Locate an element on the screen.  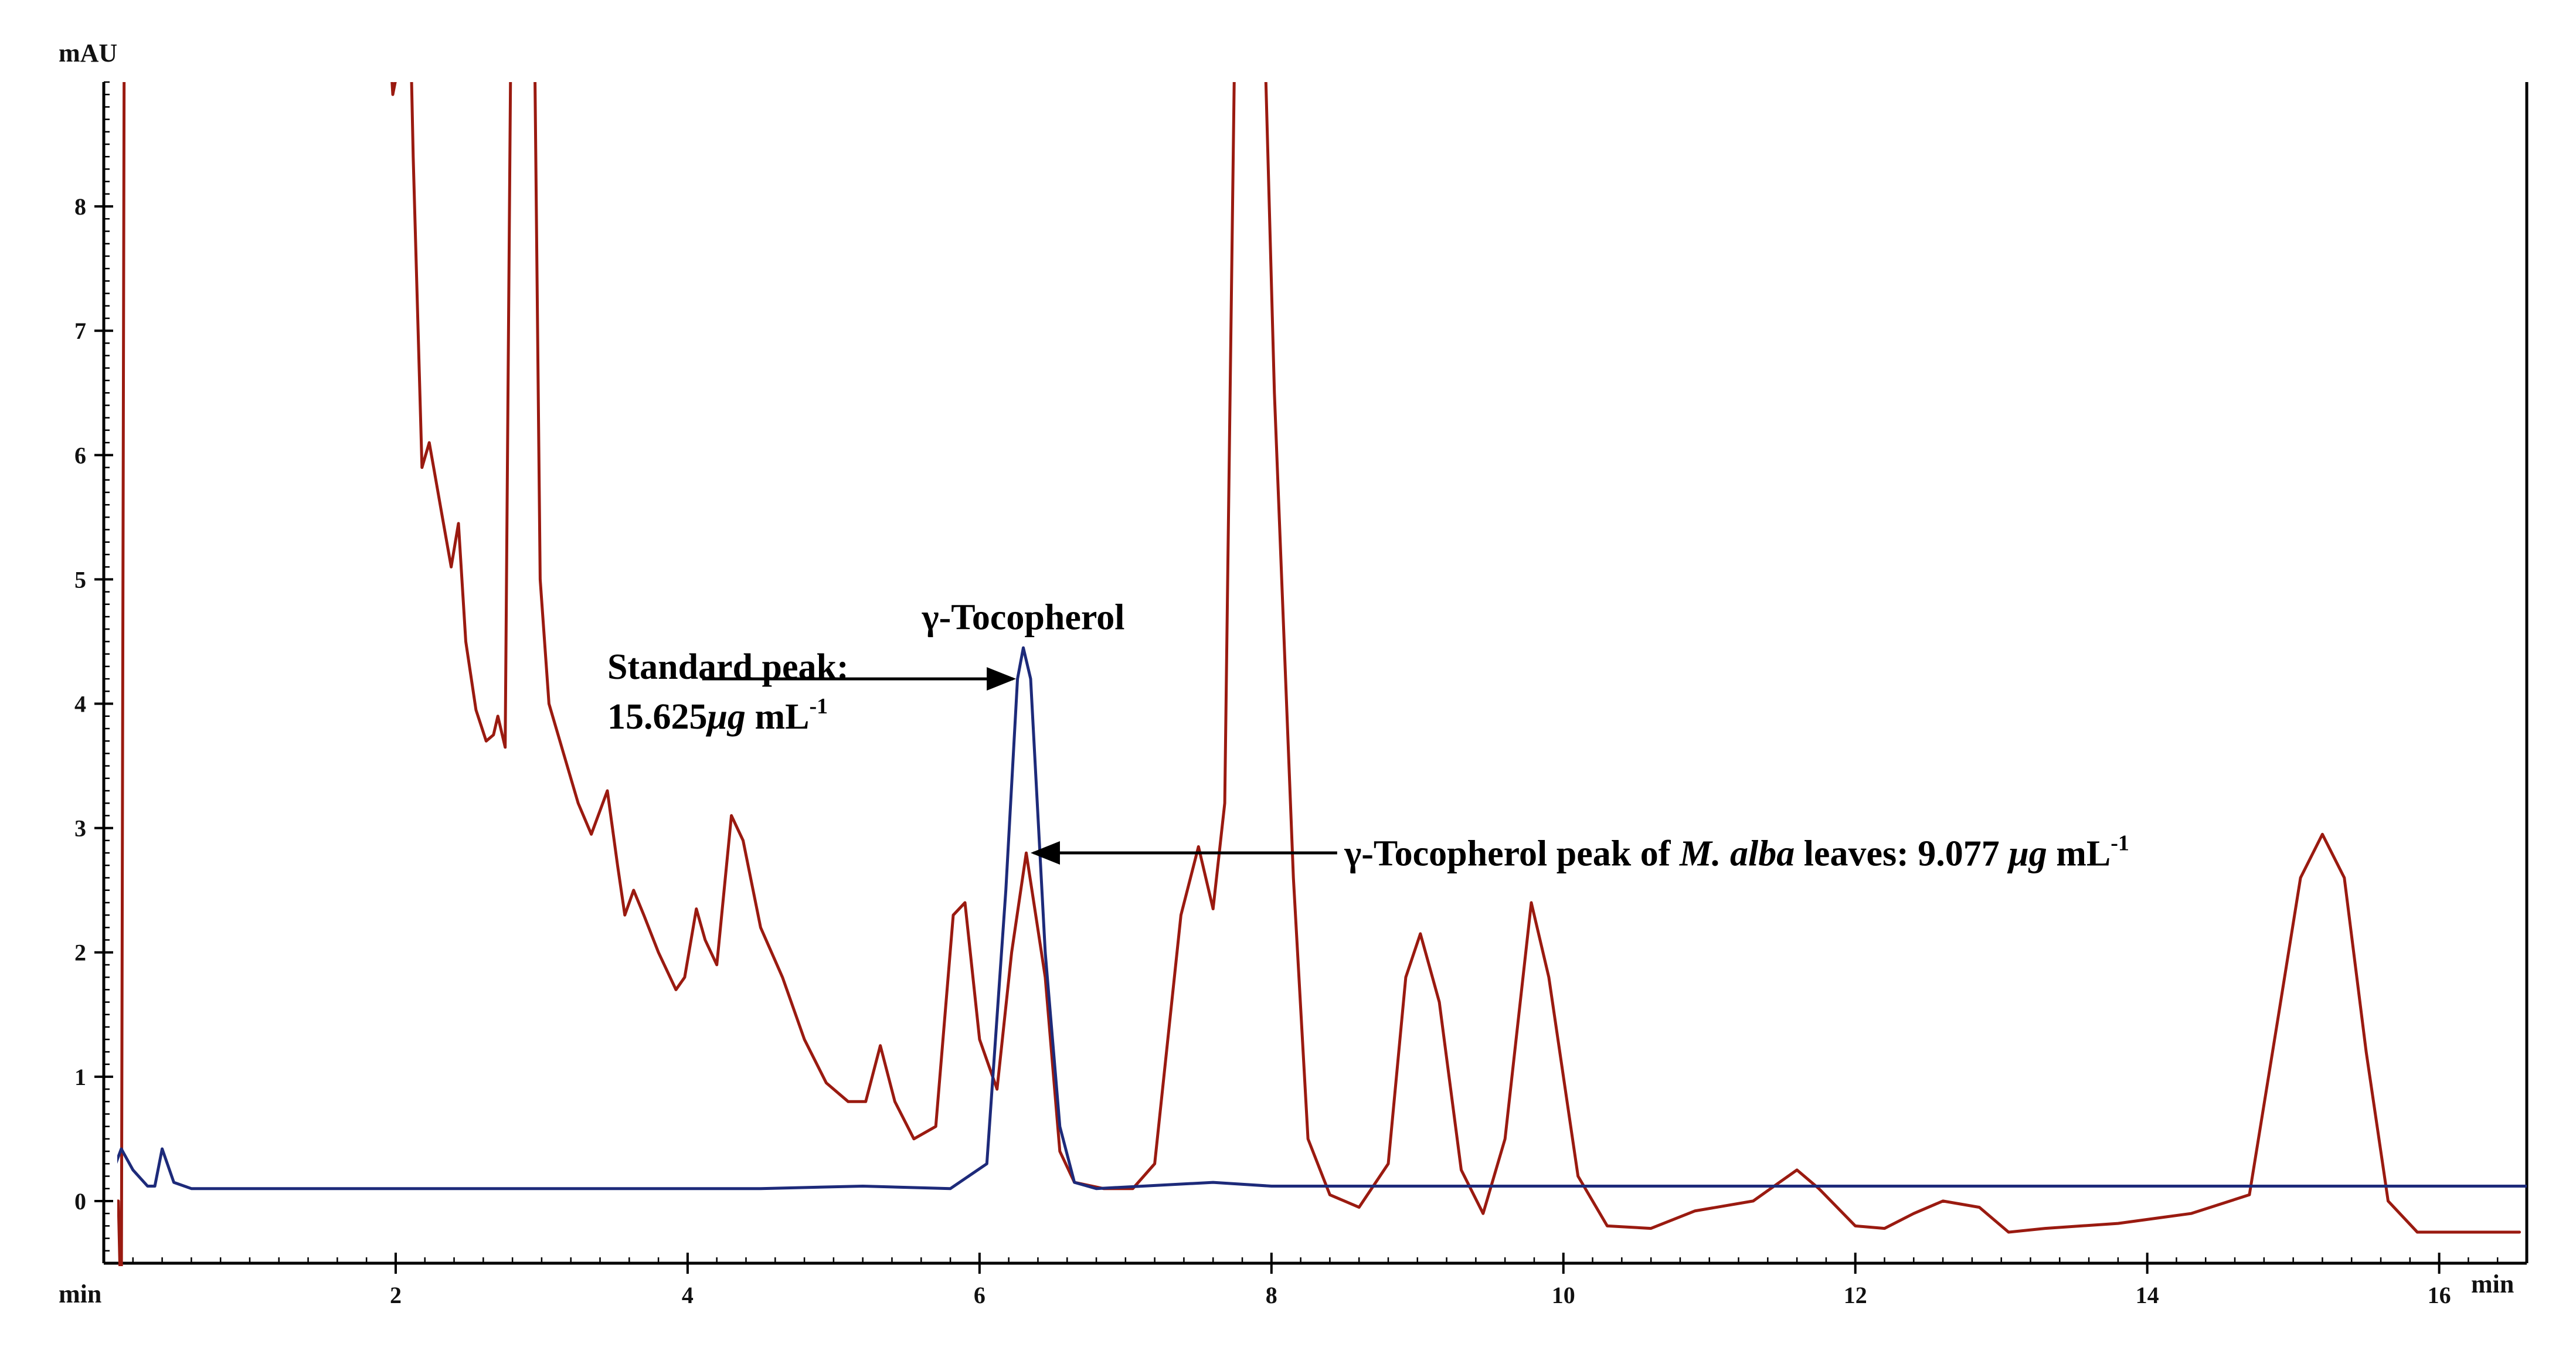
standard-concentration-value: 15.625 is located at coordinates (657, 717).